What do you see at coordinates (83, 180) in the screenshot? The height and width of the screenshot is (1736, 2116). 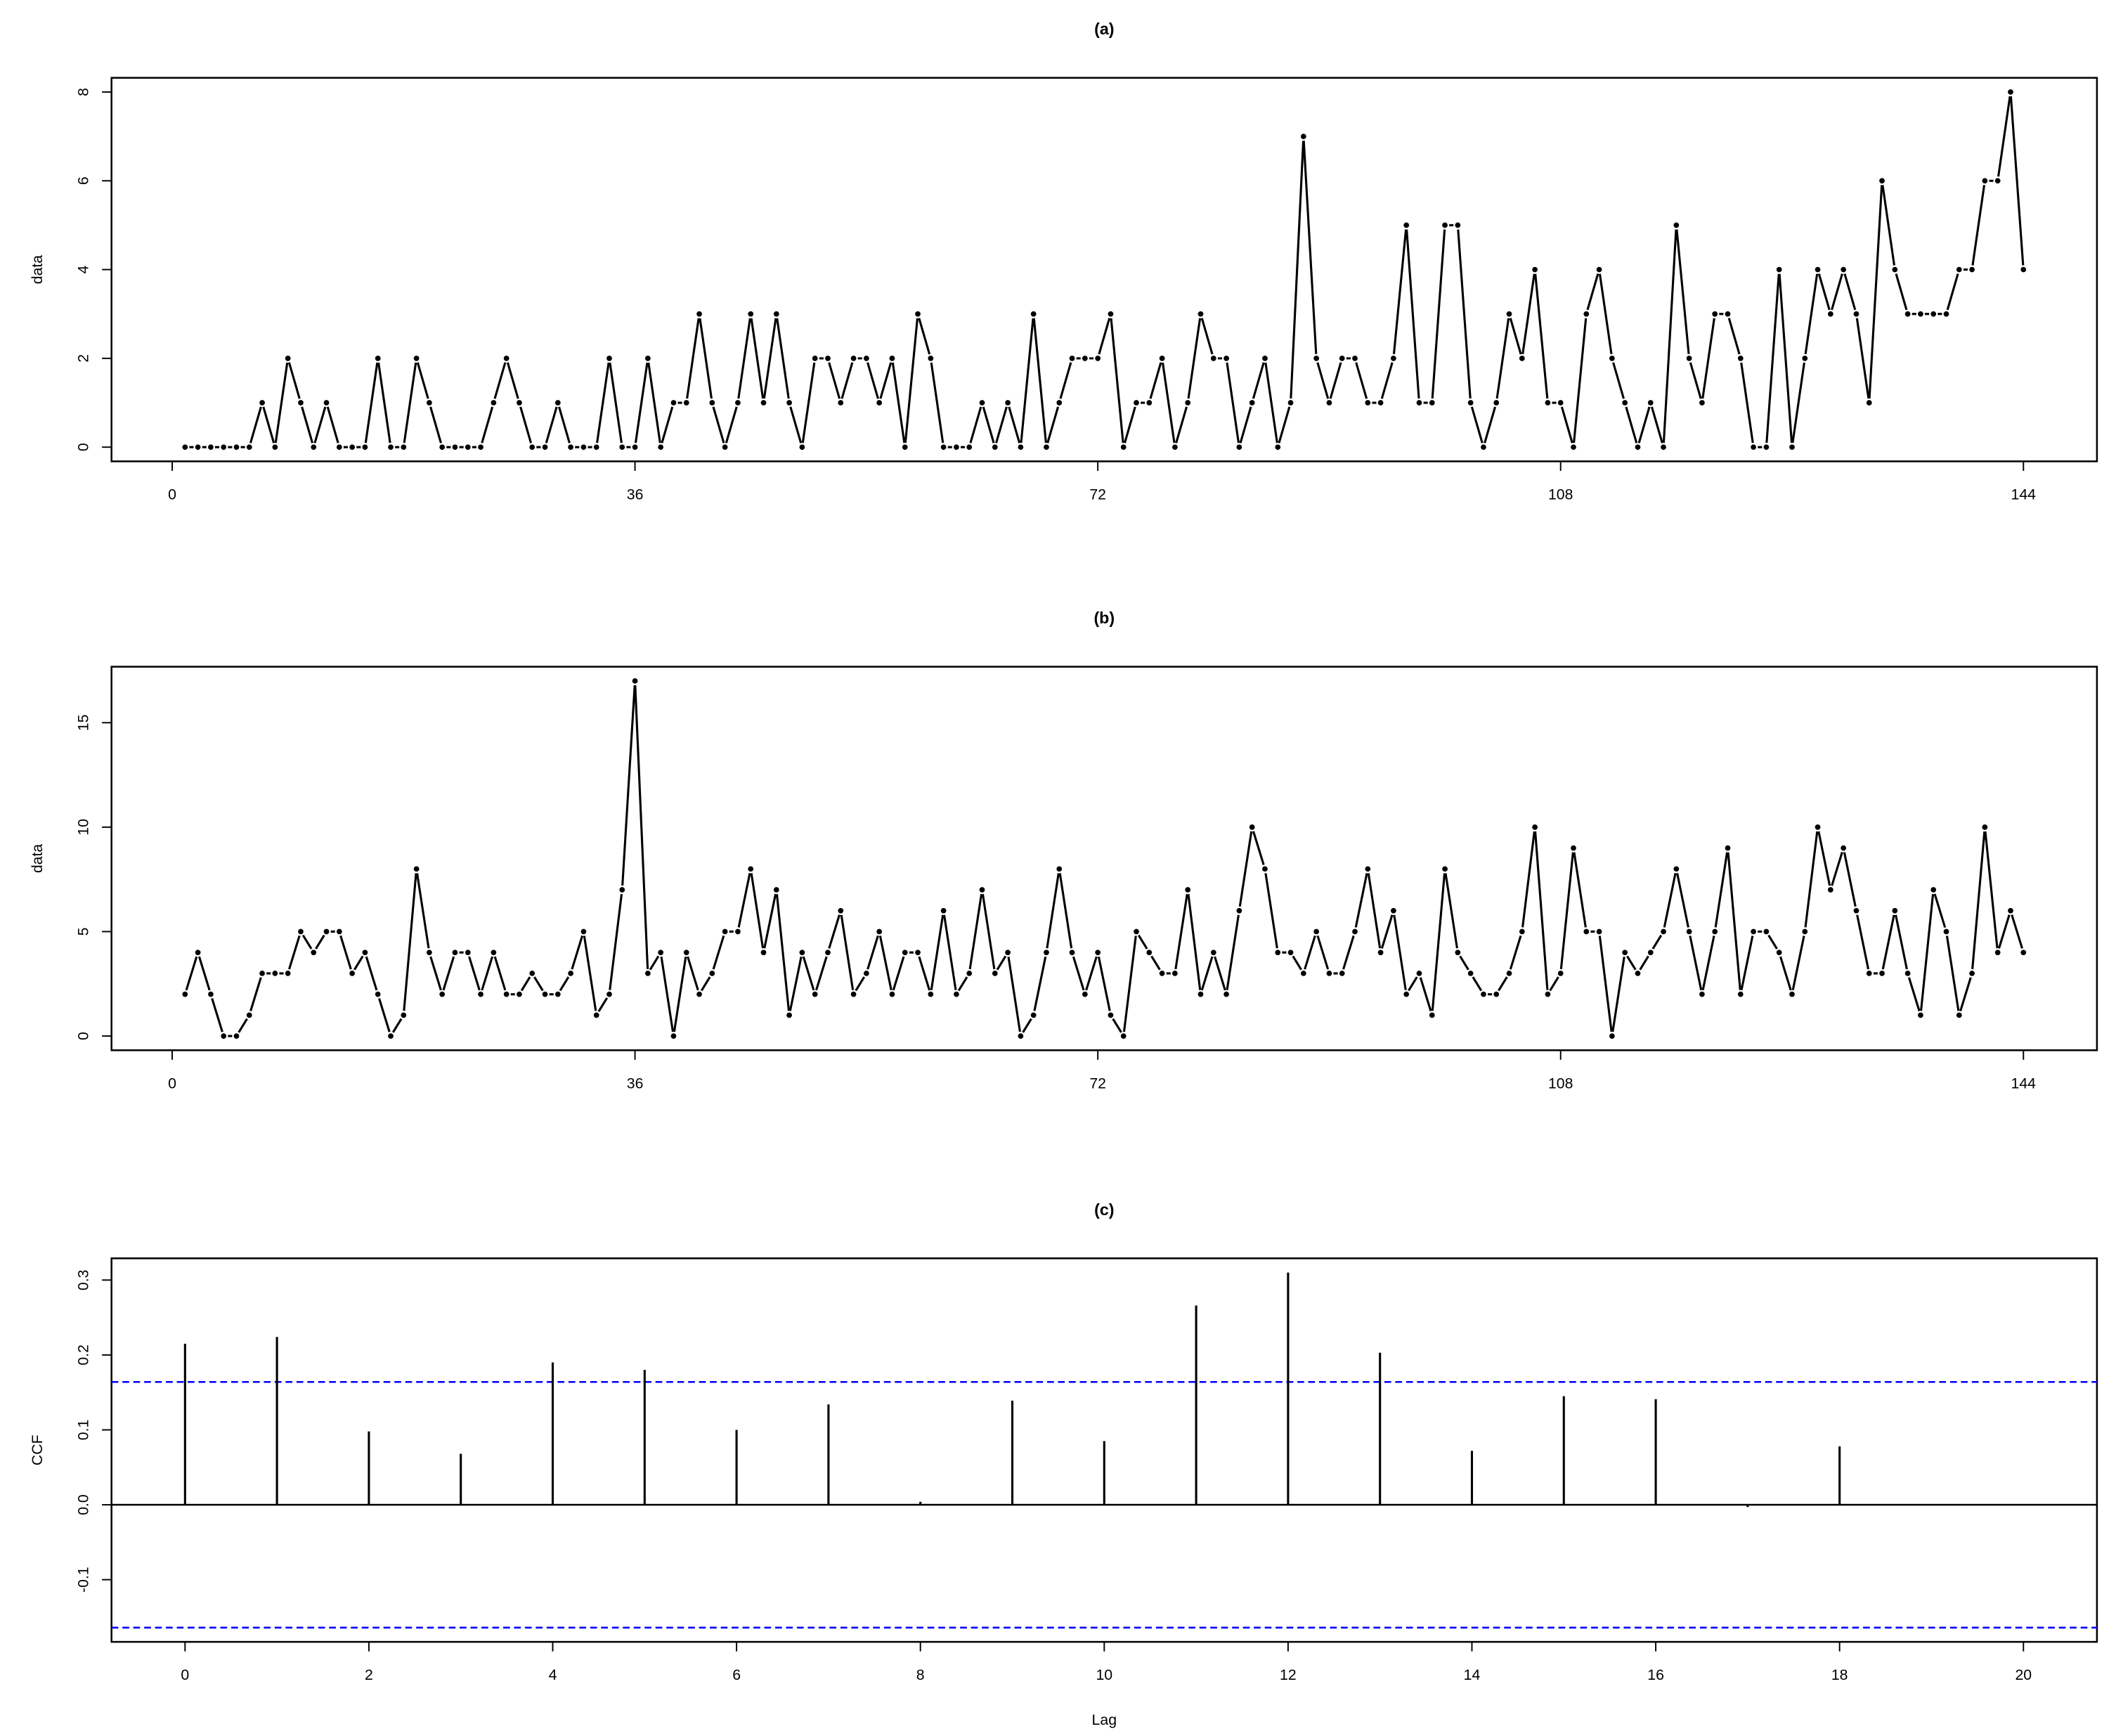 I see `y-tick-label: 6` at bounding box center [83, 180].